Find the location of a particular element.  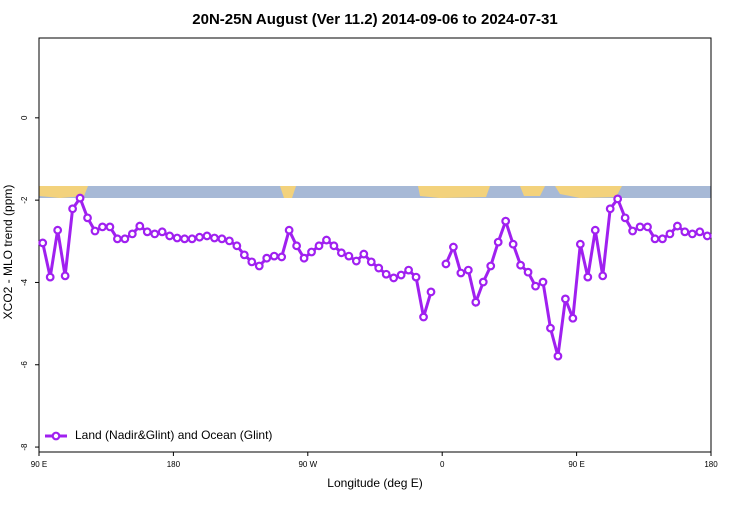

x-tick-label: 0 is located at coordinates (442, 464).